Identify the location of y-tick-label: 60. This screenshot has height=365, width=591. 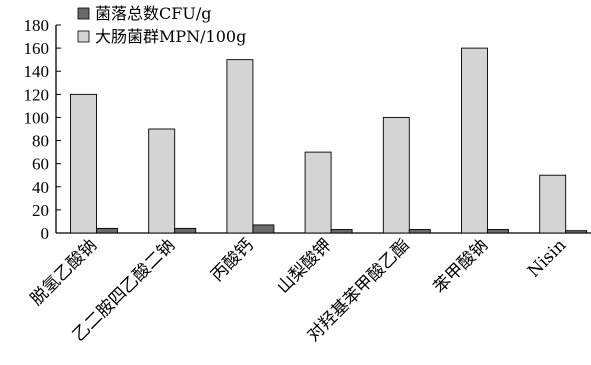
(40, 164).